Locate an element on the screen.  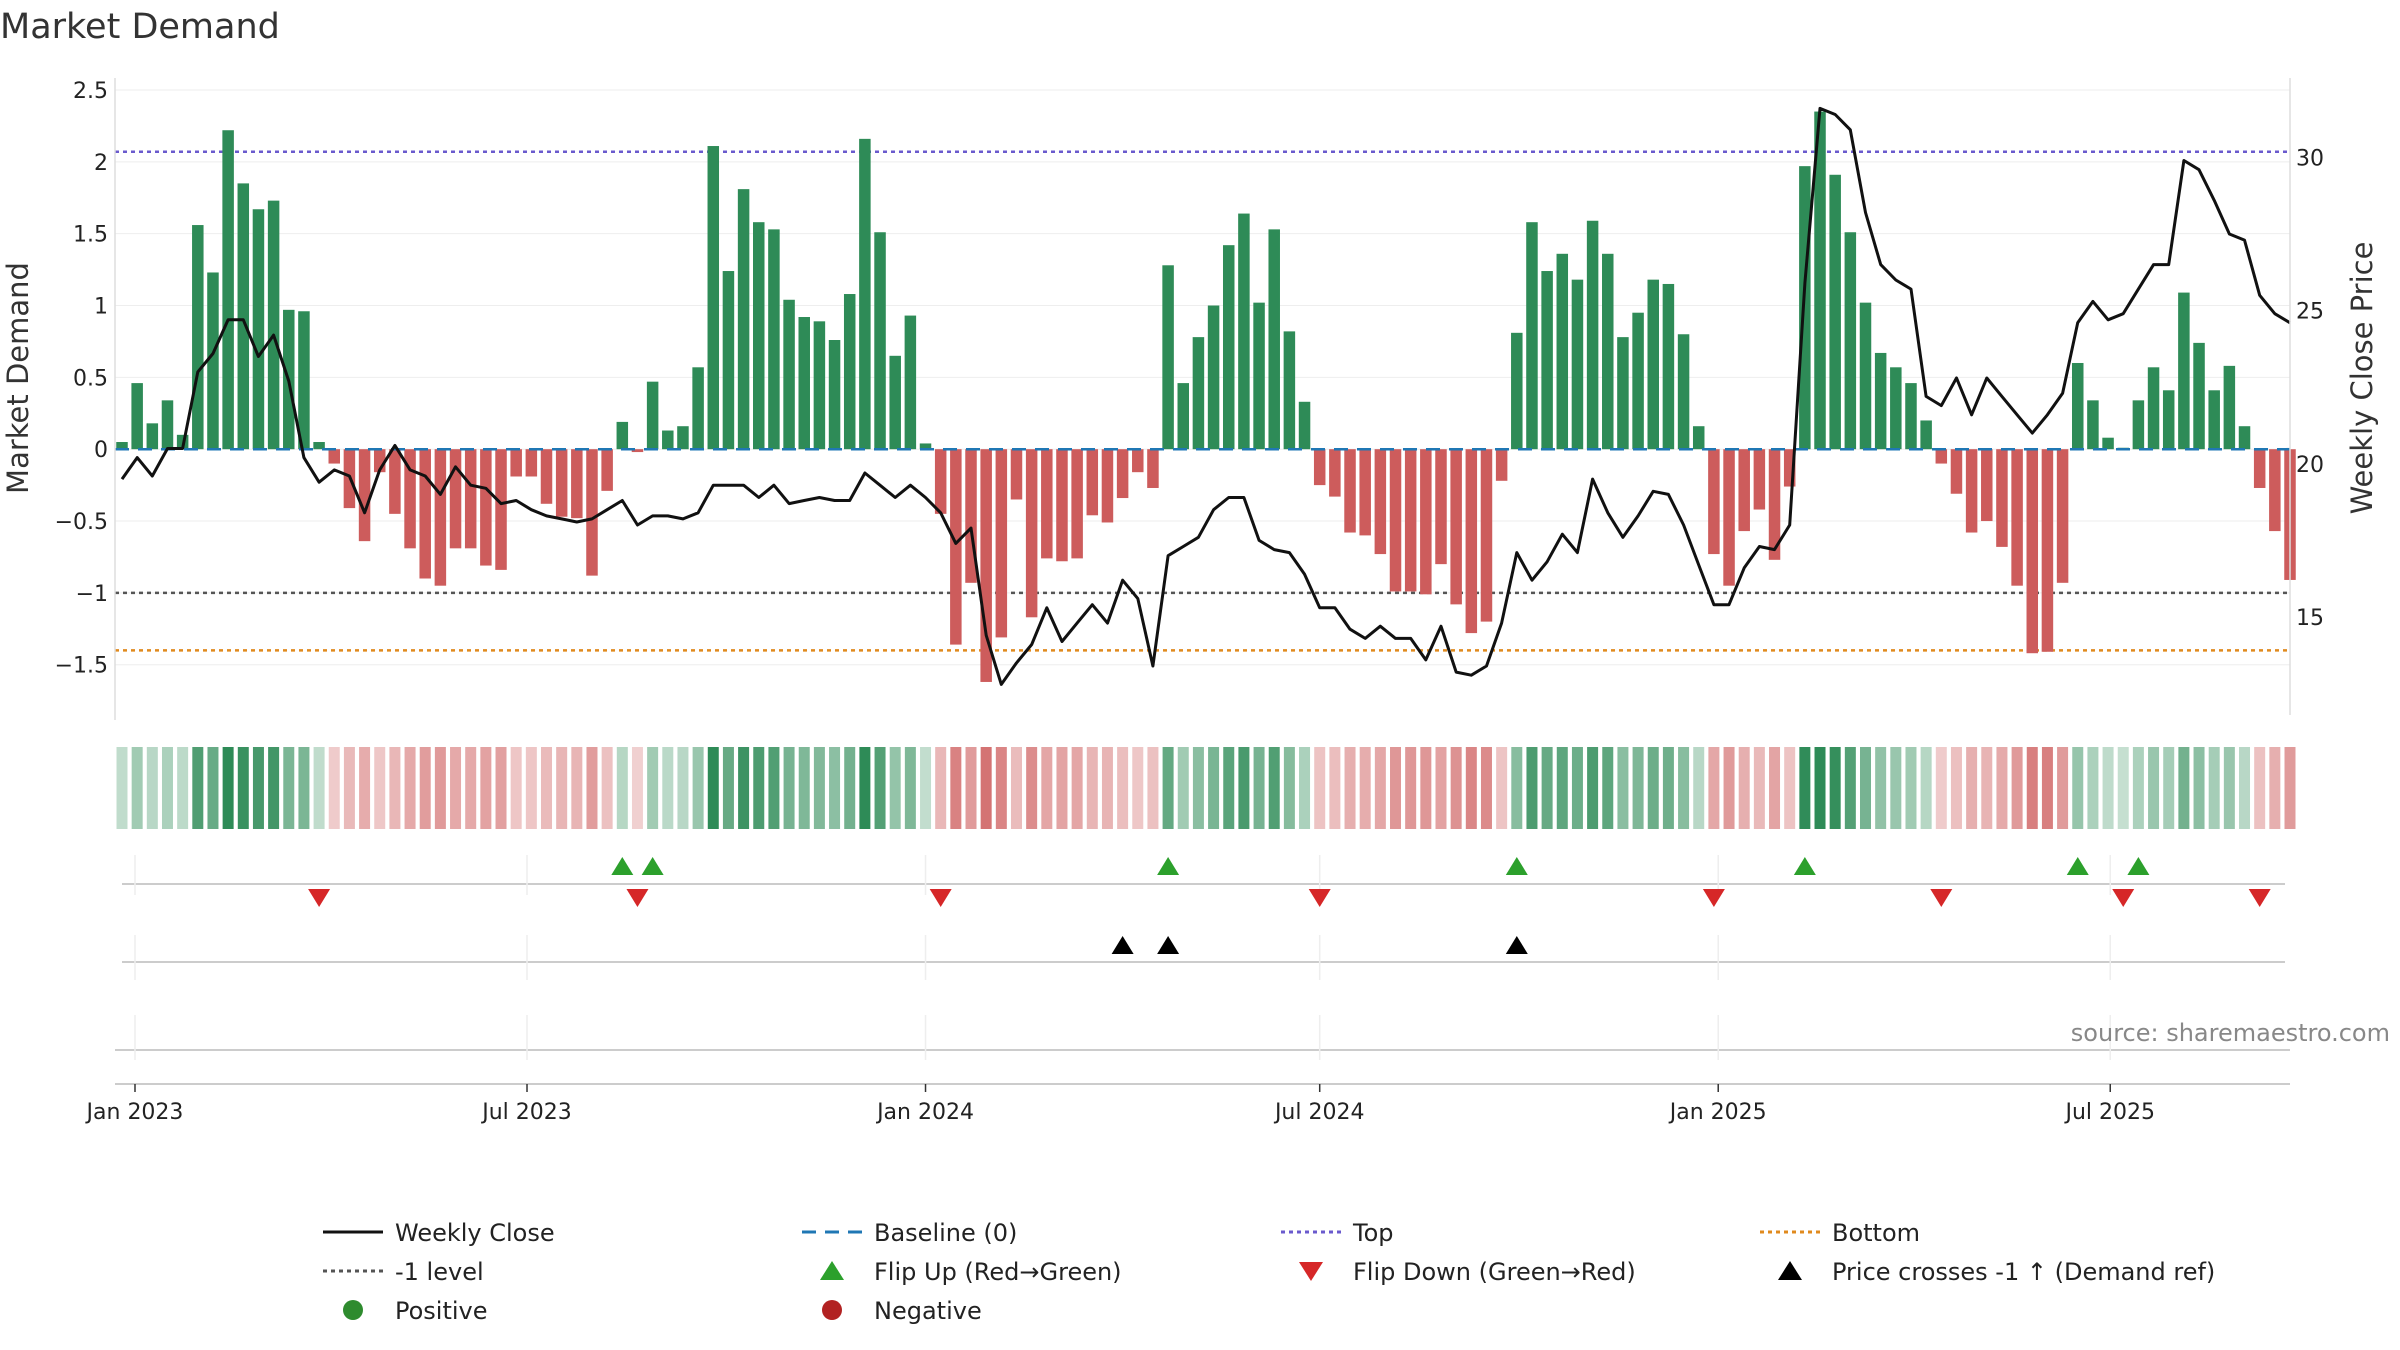
y-axis-label-left: Market Demand is located at coordinates (18, 378).